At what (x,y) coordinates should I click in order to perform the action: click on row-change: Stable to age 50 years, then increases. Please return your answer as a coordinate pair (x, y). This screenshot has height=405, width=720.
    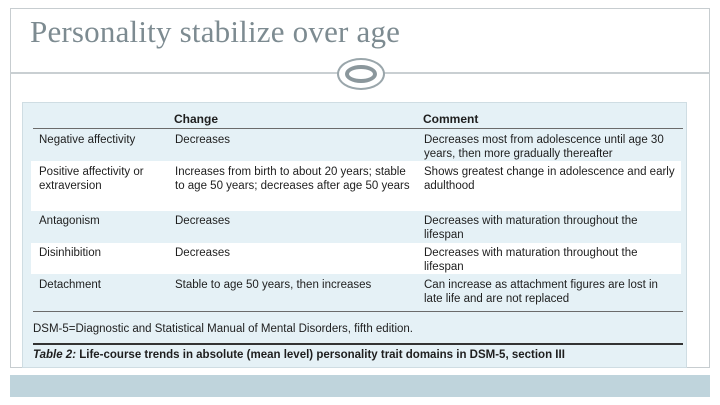
    Looking at the image, I should click on (273, 285).